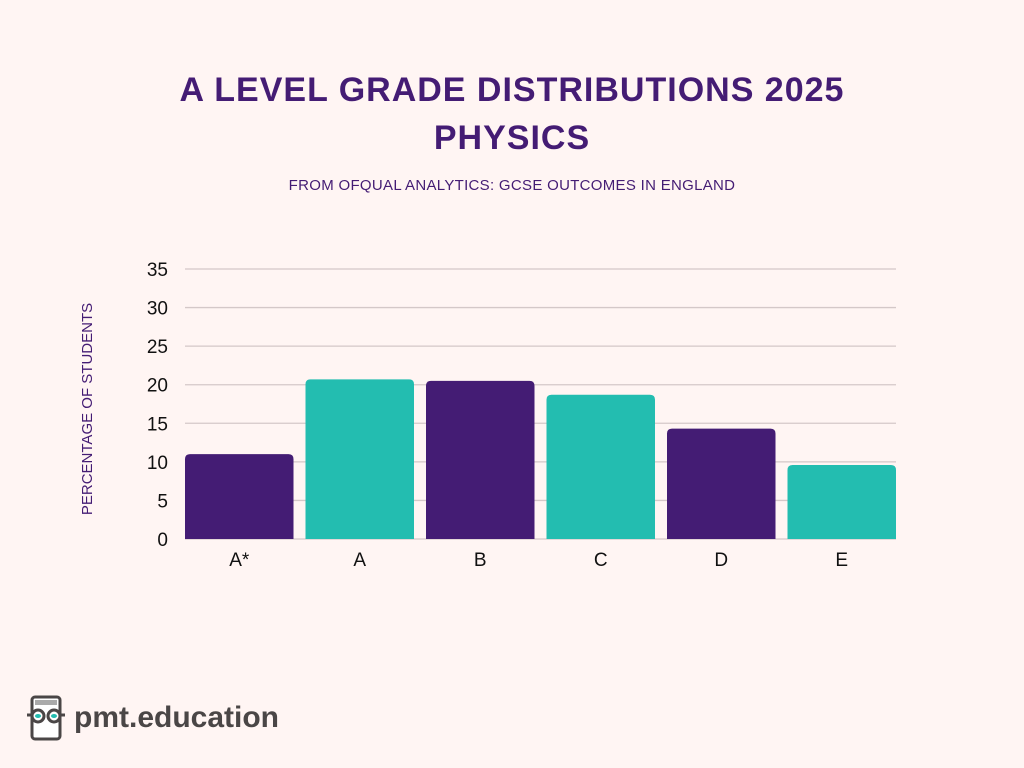 This screenshot has height=768, width=1024. What do you see at coordinates (359, 560) in the screenshot?
I see `x-tick-label: A` at bounding box center [359, 560].